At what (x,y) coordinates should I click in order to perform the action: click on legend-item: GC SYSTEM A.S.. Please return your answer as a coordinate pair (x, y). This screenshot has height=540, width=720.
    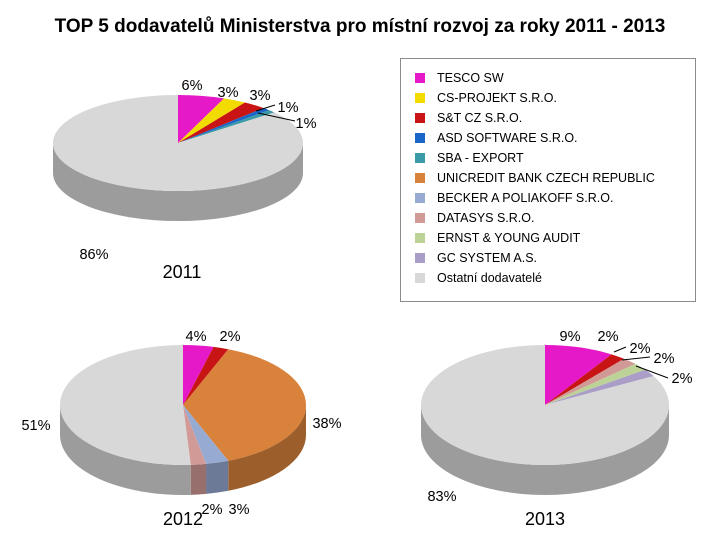
    Looking at the image, I should click on (476, 258).